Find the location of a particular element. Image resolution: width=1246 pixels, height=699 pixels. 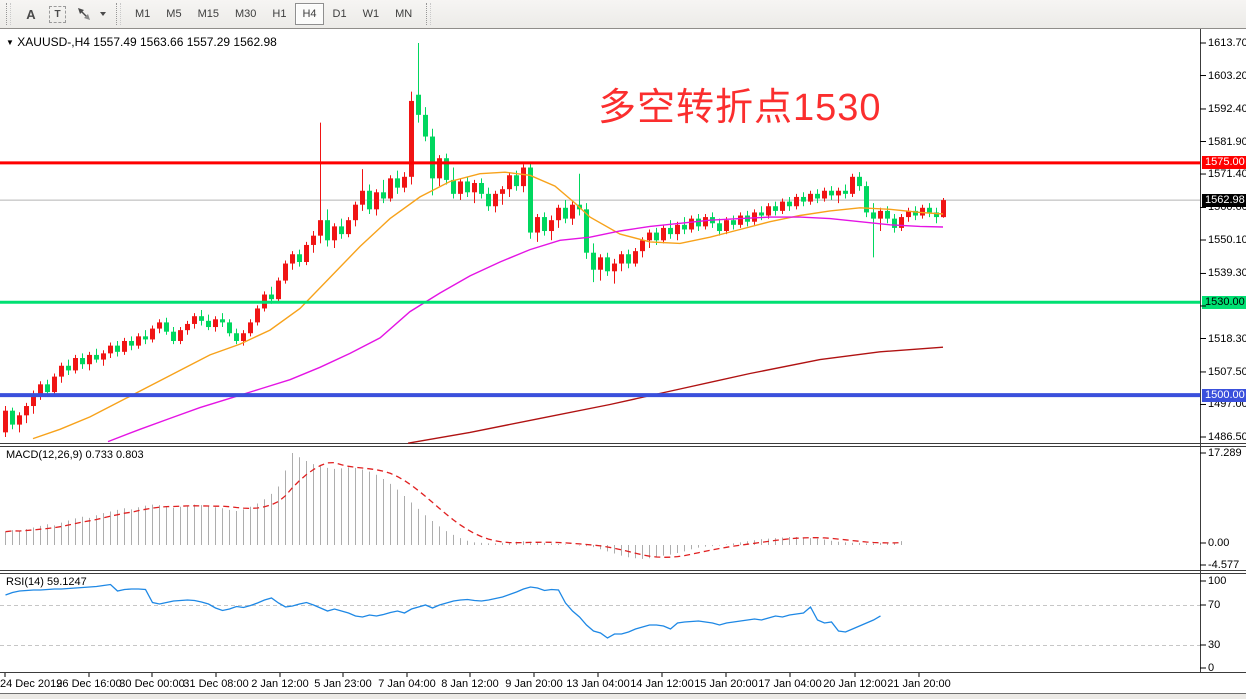

toolbar: A T M1 M5 M15 M30 H1 H4 D1 W1 MN is located at coordinates (623, 14).